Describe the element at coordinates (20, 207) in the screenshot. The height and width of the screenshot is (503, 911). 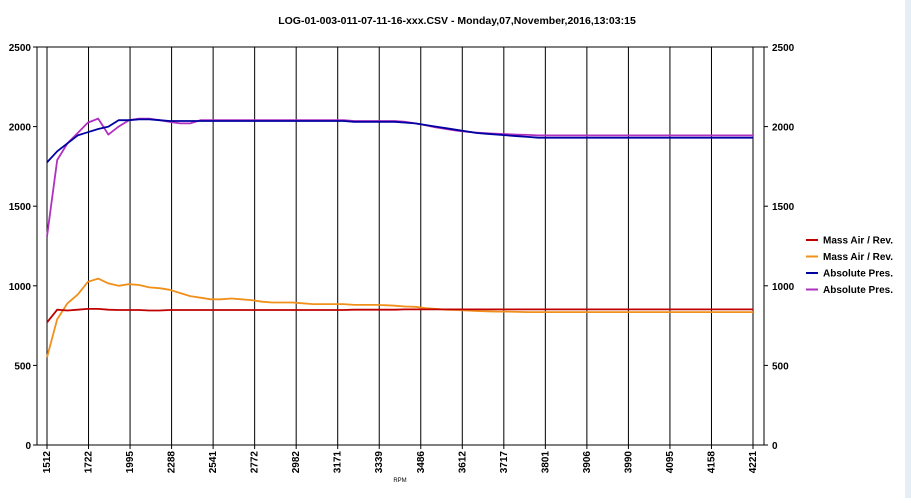
I see `y-tick-label-left: 1500` at that location.